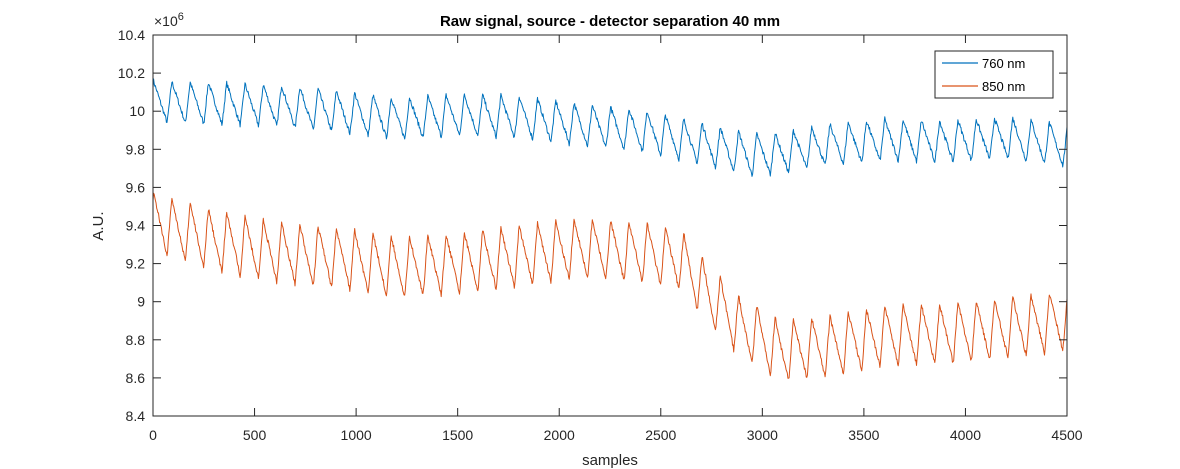  I want to click on y-tick-label: 8.8, so click(136, 340).